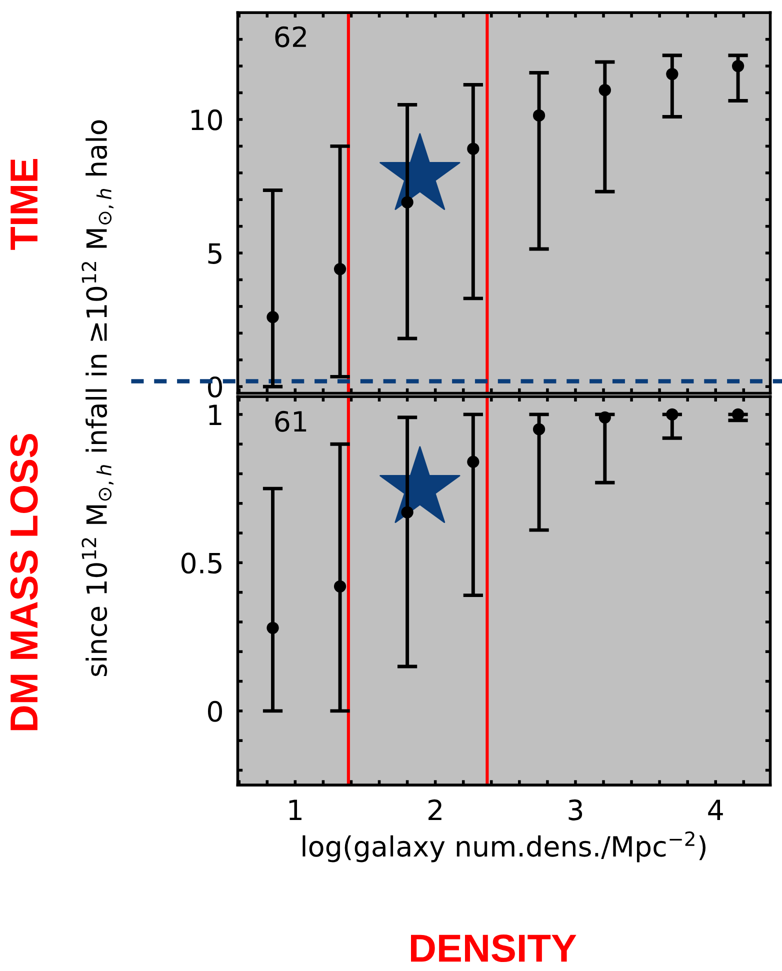 This screenshot has height=971, width=782. Describe the element at coordinates (575, 809) in the screenshot. I see `x-tick-label: 3` at that location.